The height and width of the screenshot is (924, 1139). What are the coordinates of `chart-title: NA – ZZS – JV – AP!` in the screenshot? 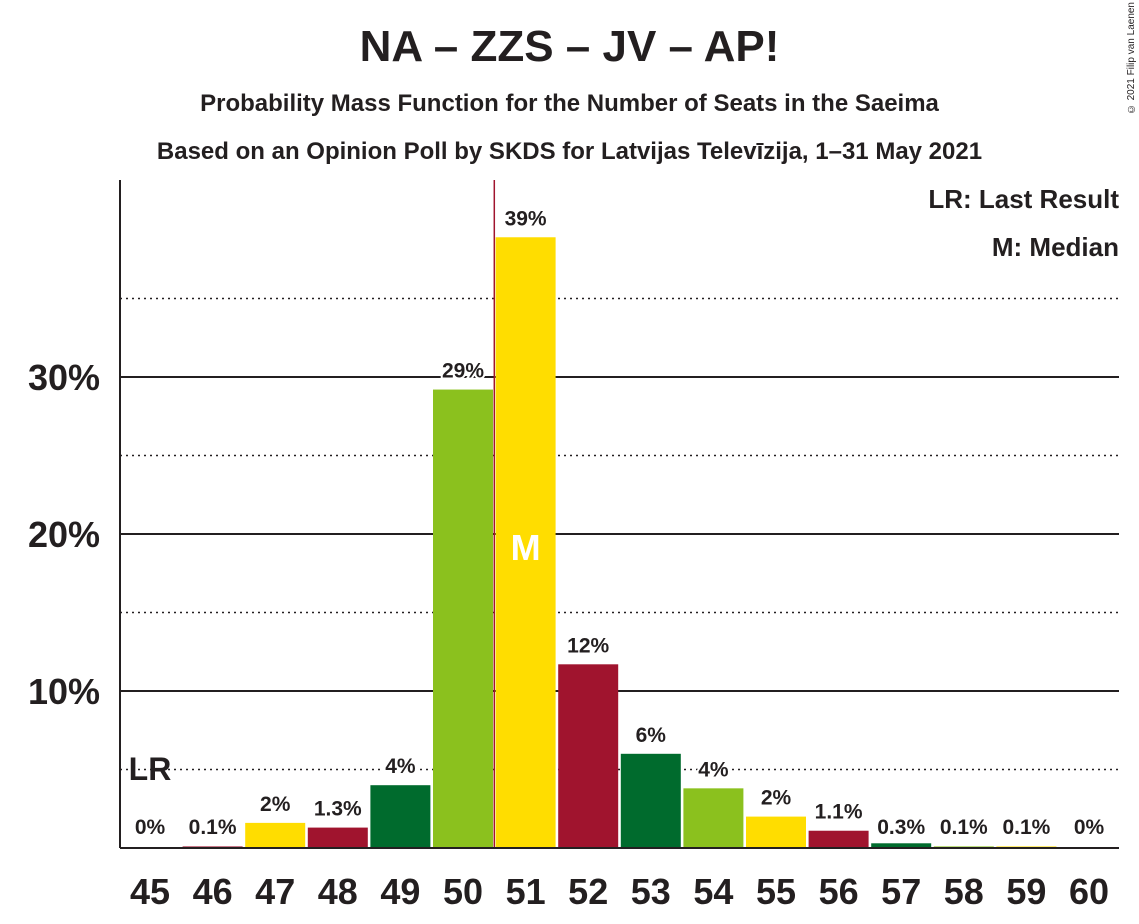 It's located at (569, 46).